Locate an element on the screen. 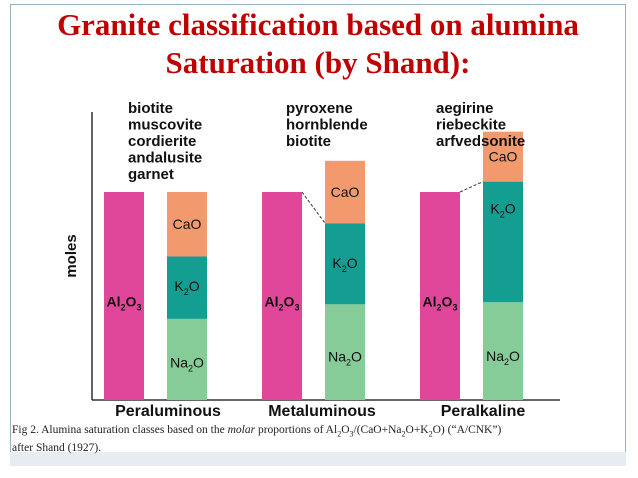 This screenshot has width=638, height=478. title-line-1: Granite classification based on alumina is located at coordinates (318, 24).